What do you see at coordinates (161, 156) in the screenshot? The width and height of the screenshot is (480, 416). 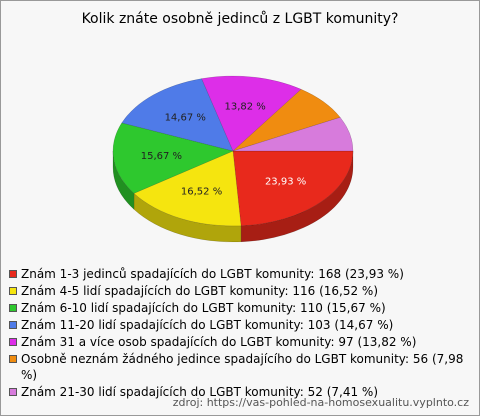 I see `data-label: 15,67 %` at bounding box center [161, 156].